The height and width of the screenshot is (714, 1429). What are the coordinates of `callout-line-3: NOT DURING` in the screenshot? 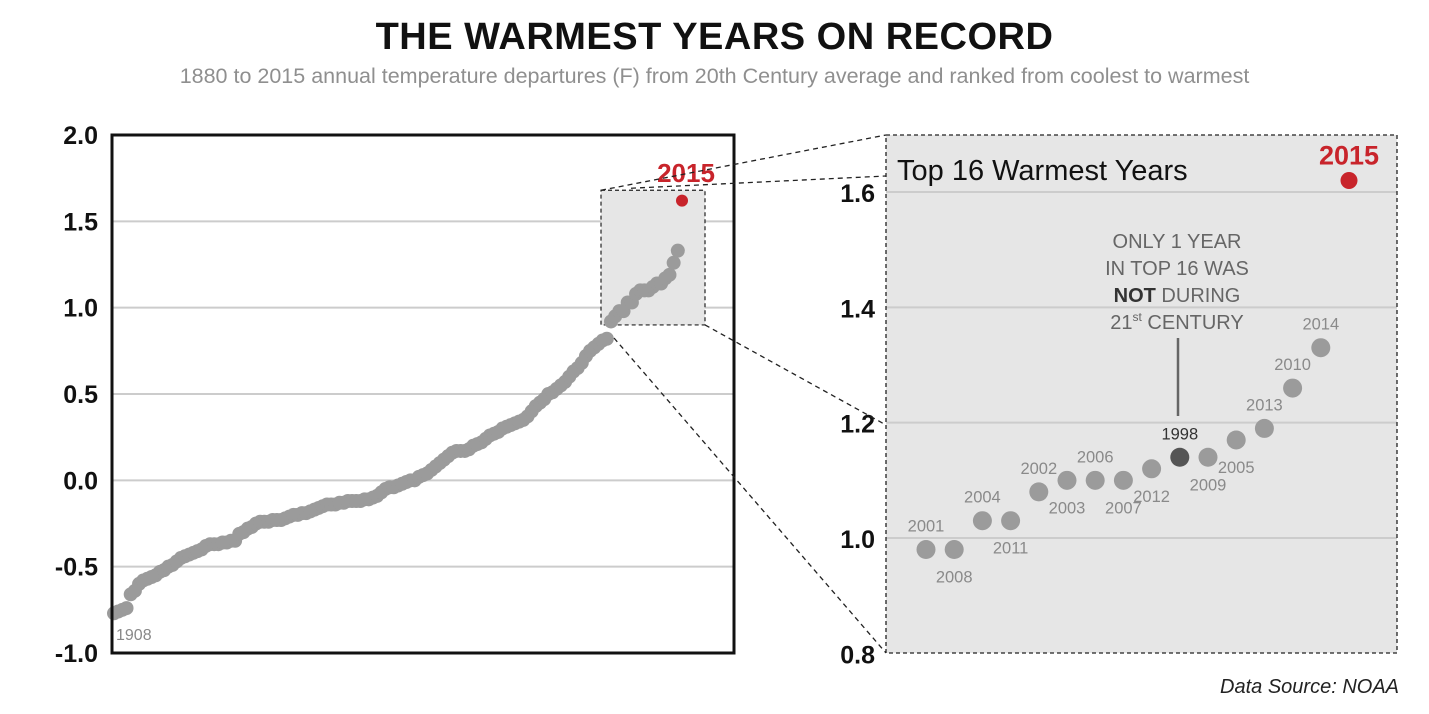 It's located at (1177, 296).